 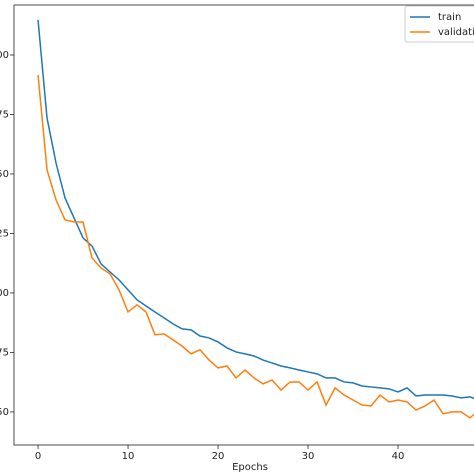 I want to click on y-tick-label: 25, so click(x=4, y=233).